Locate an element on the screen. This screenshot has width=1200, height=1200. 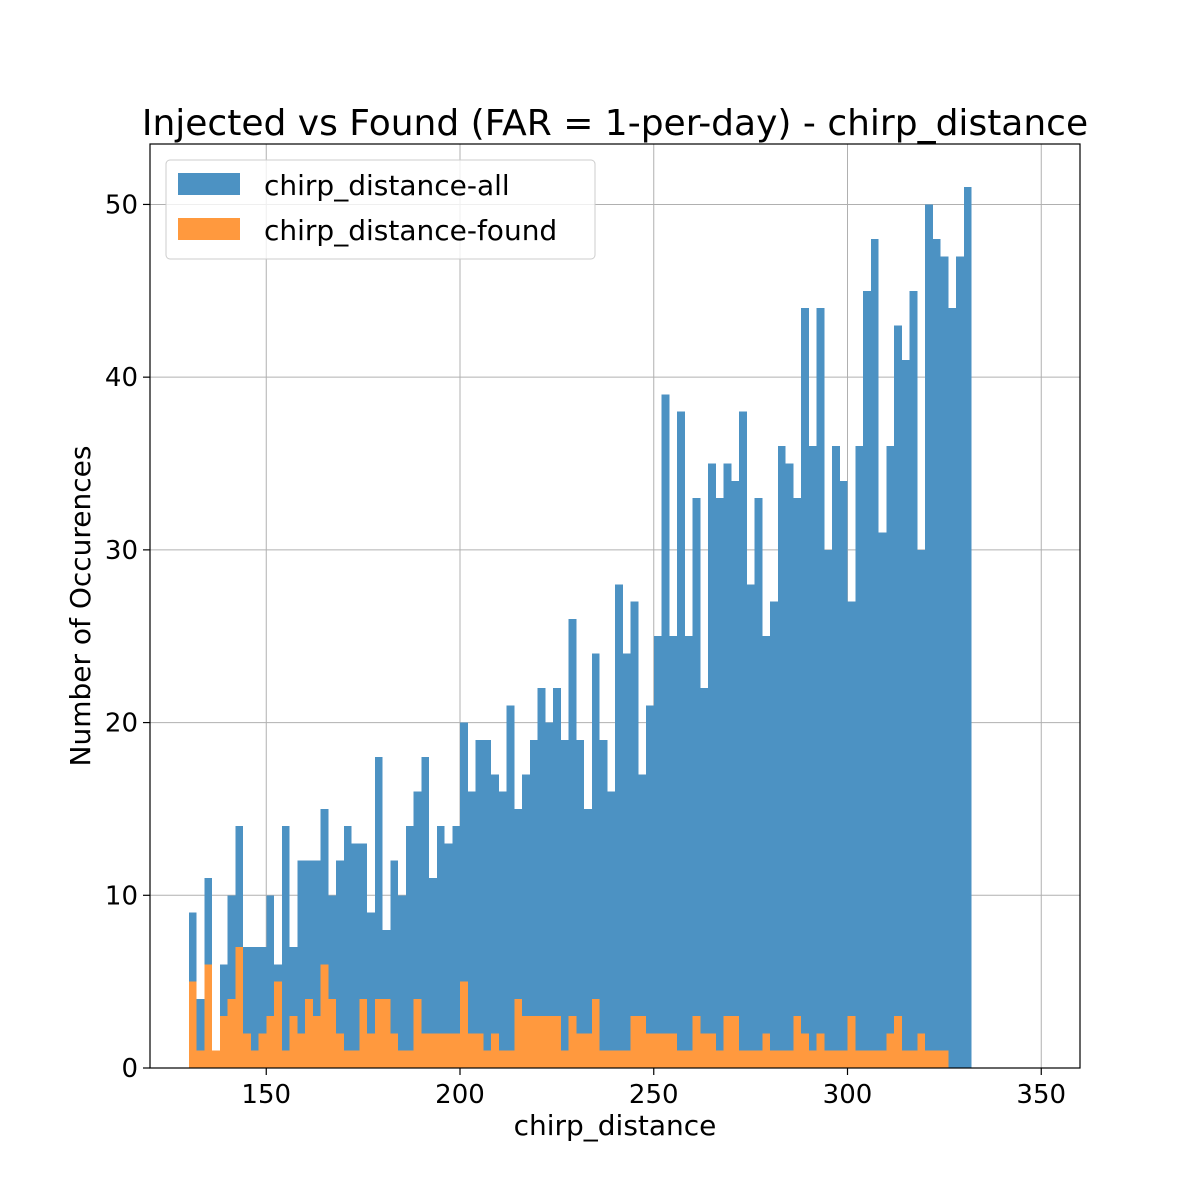
x-tick-label: 200 is located at coordinates (460, 1095).